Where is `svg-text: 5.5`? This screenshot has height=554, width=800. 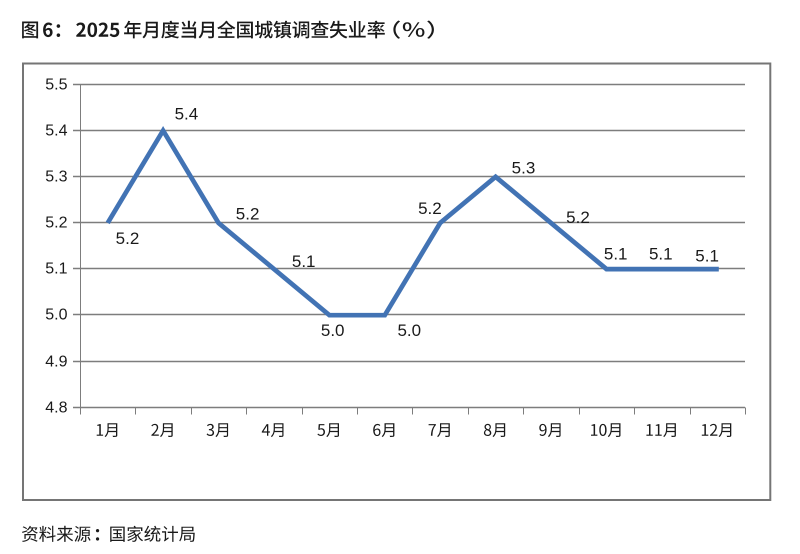
svg-text: 5.5 is located at coordinates (56, 85).